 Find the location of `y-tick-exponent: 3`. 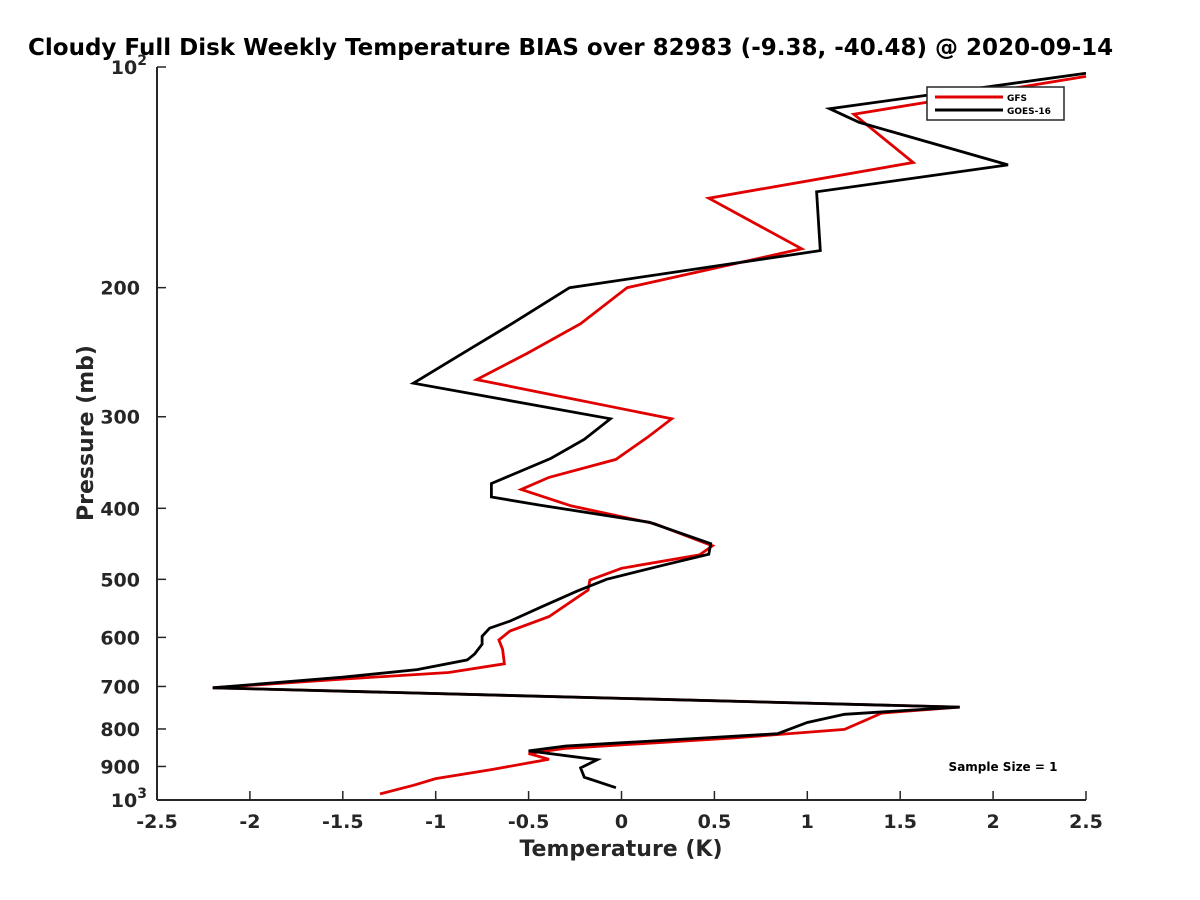

y-tick-exponent: 3 is located at coordinates (142, 794).